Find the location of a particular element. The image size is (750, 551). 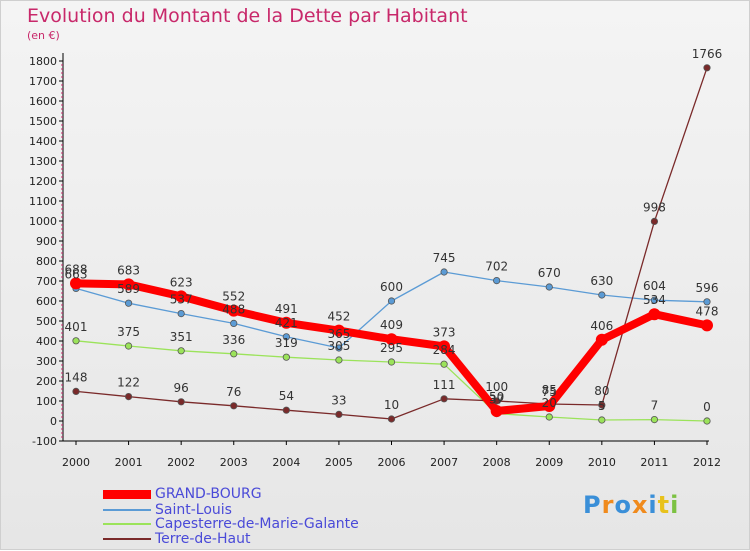

data-label: 491 is located at coordinates (286, 309).